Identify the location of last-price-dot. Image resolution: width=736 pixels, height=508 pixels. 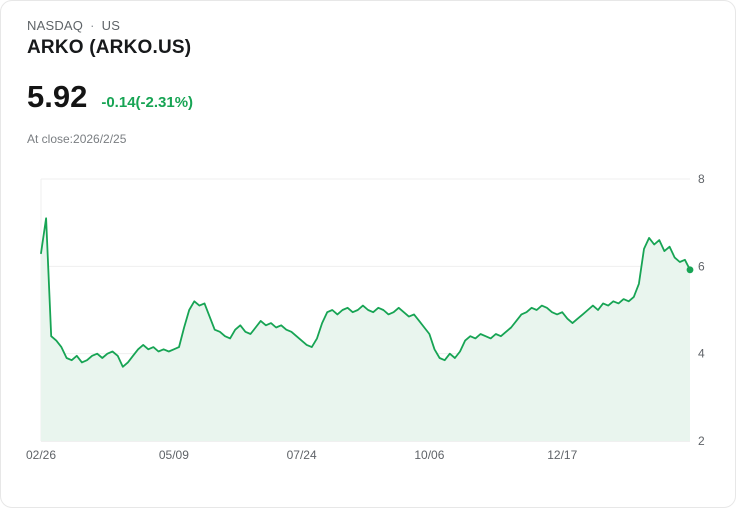
(690, 270).